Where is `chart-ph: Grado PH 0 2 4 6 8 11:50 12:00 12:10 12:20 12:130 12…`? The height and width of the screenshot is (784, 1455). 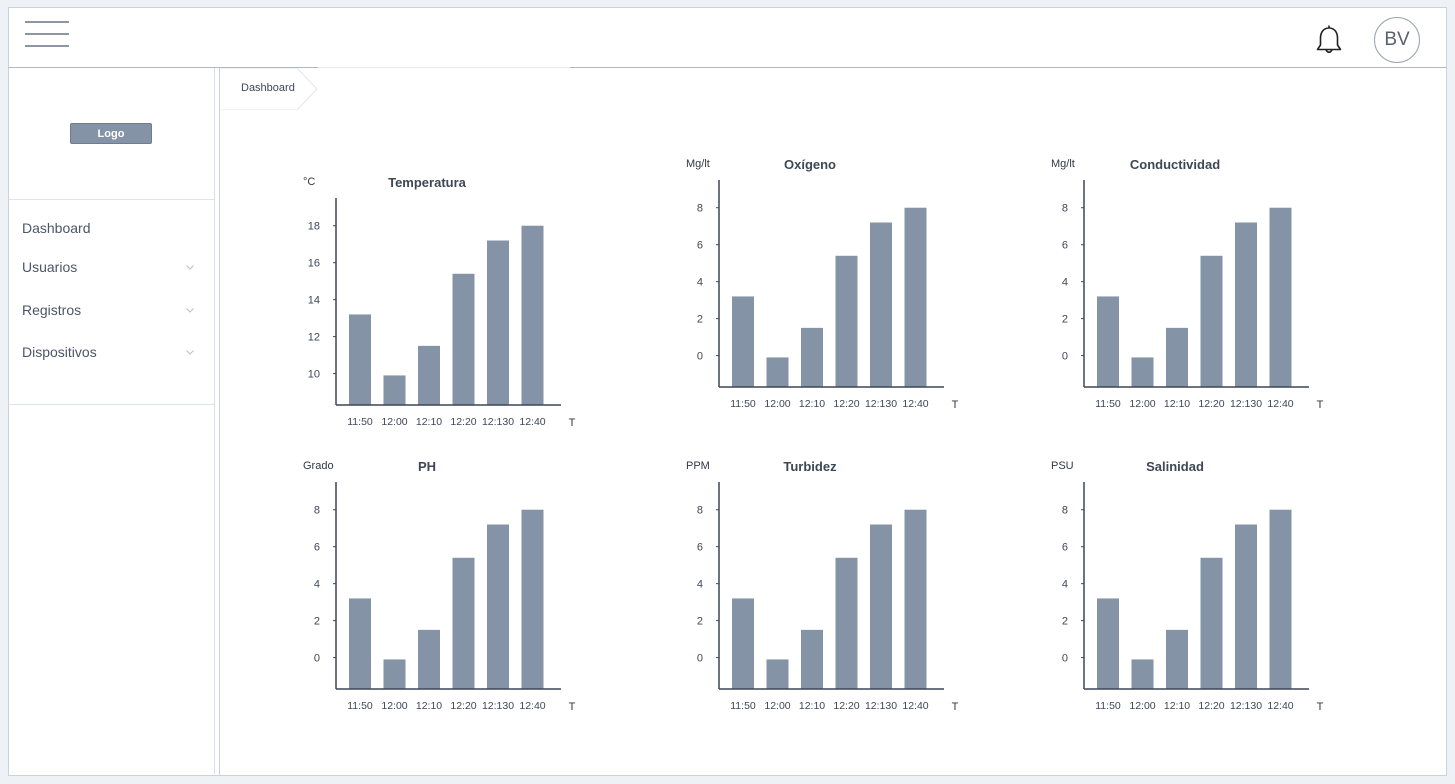
chart-ph: Grado PH 0 2 4 6 8 11:50 12:00 12:10 12:20 12:130 12… is located at coordinates (439, 586).